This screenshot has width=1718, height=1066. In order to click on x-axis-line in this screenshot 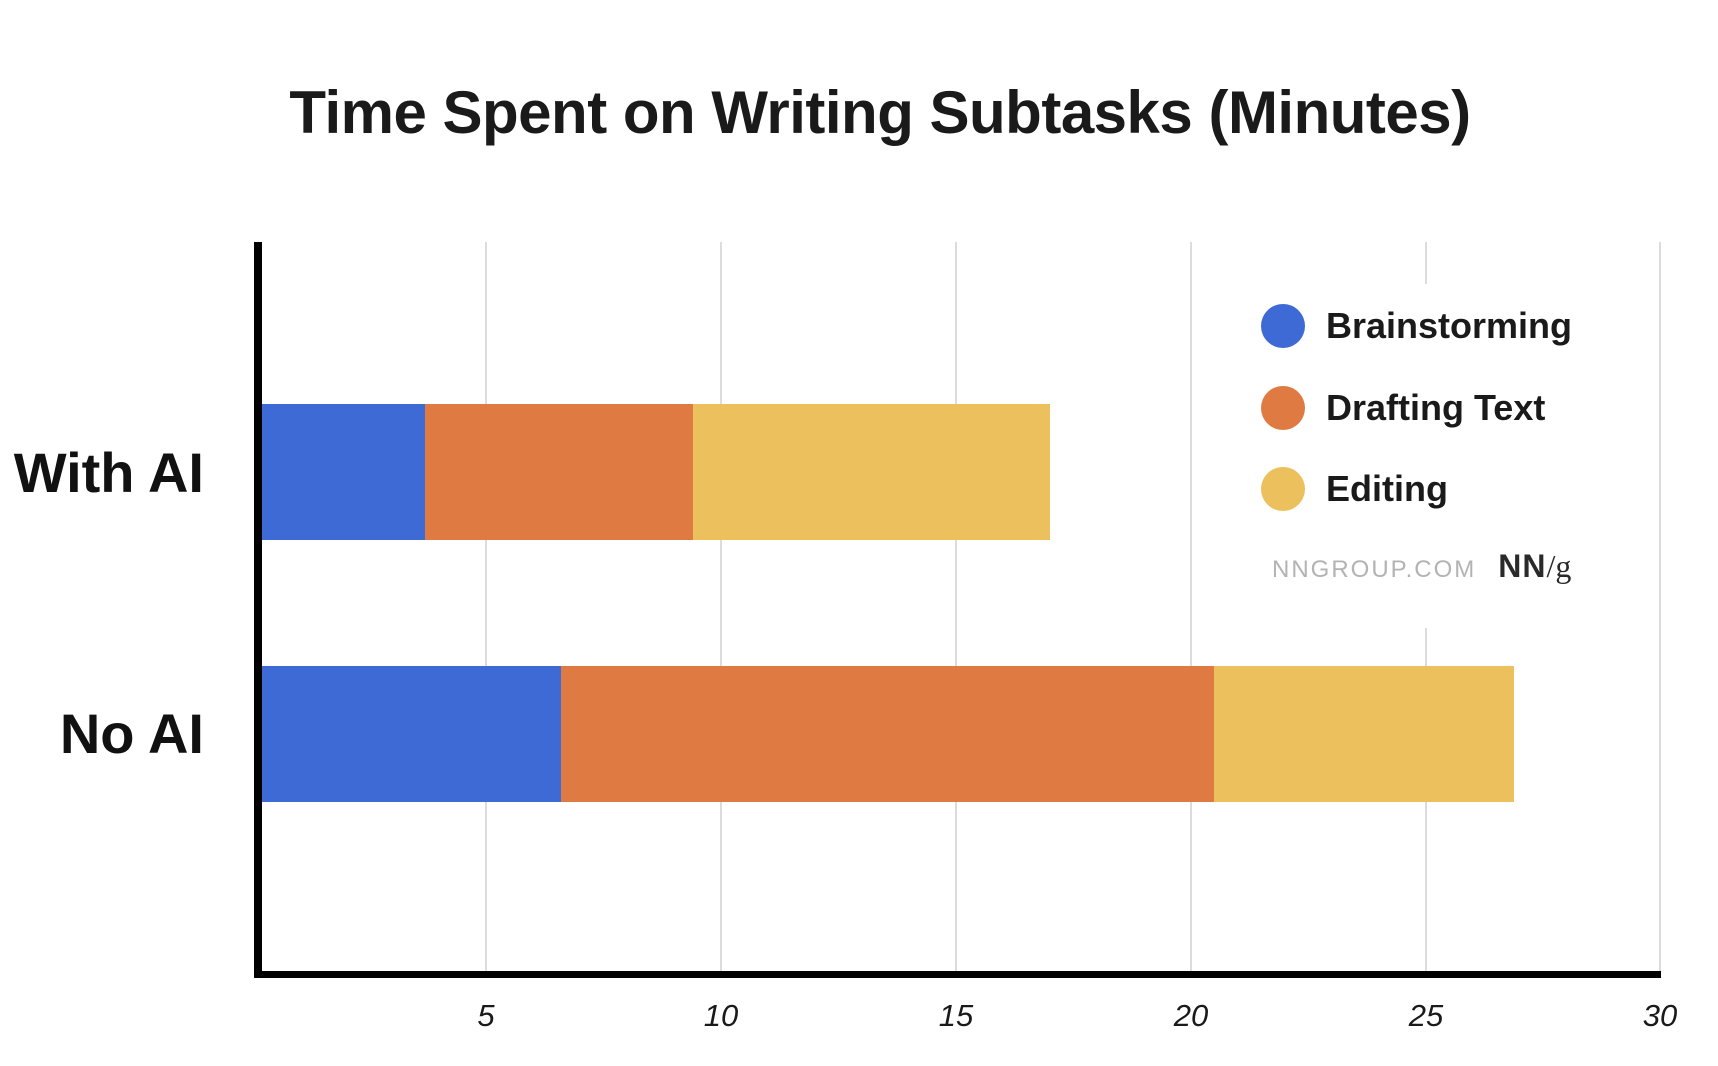, I will do `click(957, 974)`.